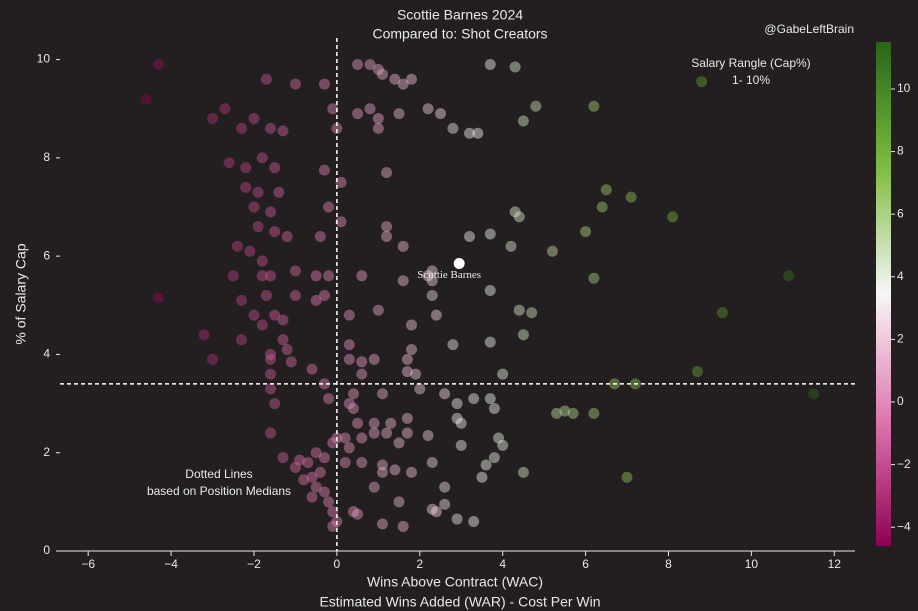 The width and height of the screenshot is (918, 611). What do you see at coordinates (46, 452) in the screenshot?
I see `y-tick-label: 2` at bounding box center [46, 452].